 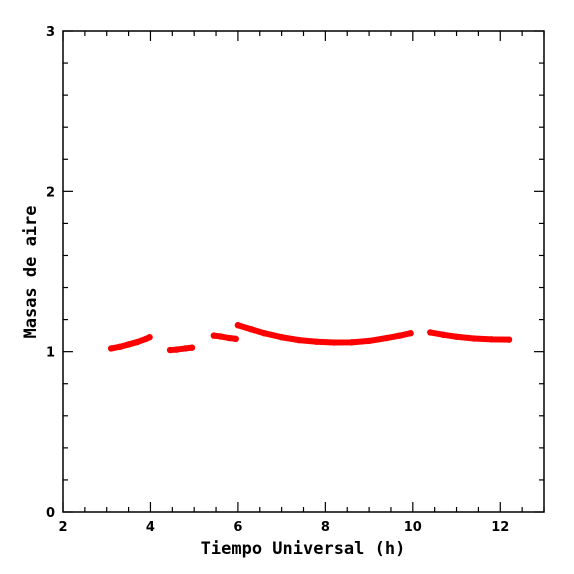 What do you see at coordinates (62, 527) in the screenshot?
I see `x-tick-label: 2` at bounding box center [62, 527].